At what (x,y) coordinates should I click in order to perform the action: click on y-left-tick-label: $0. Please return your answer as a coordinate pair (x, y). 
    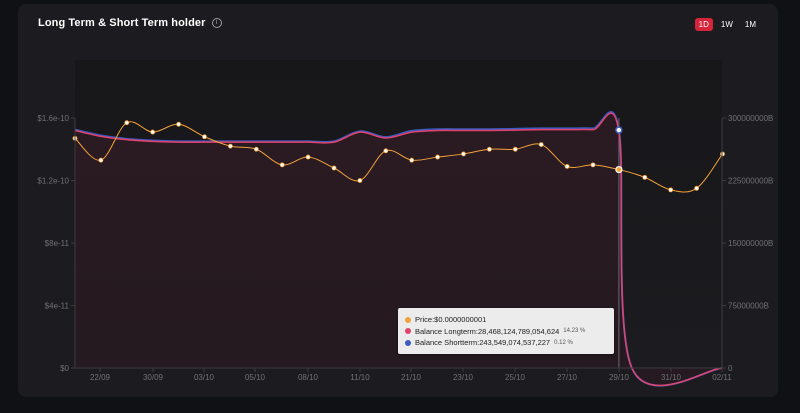
    Looking at the image, I should click on (64, 368).